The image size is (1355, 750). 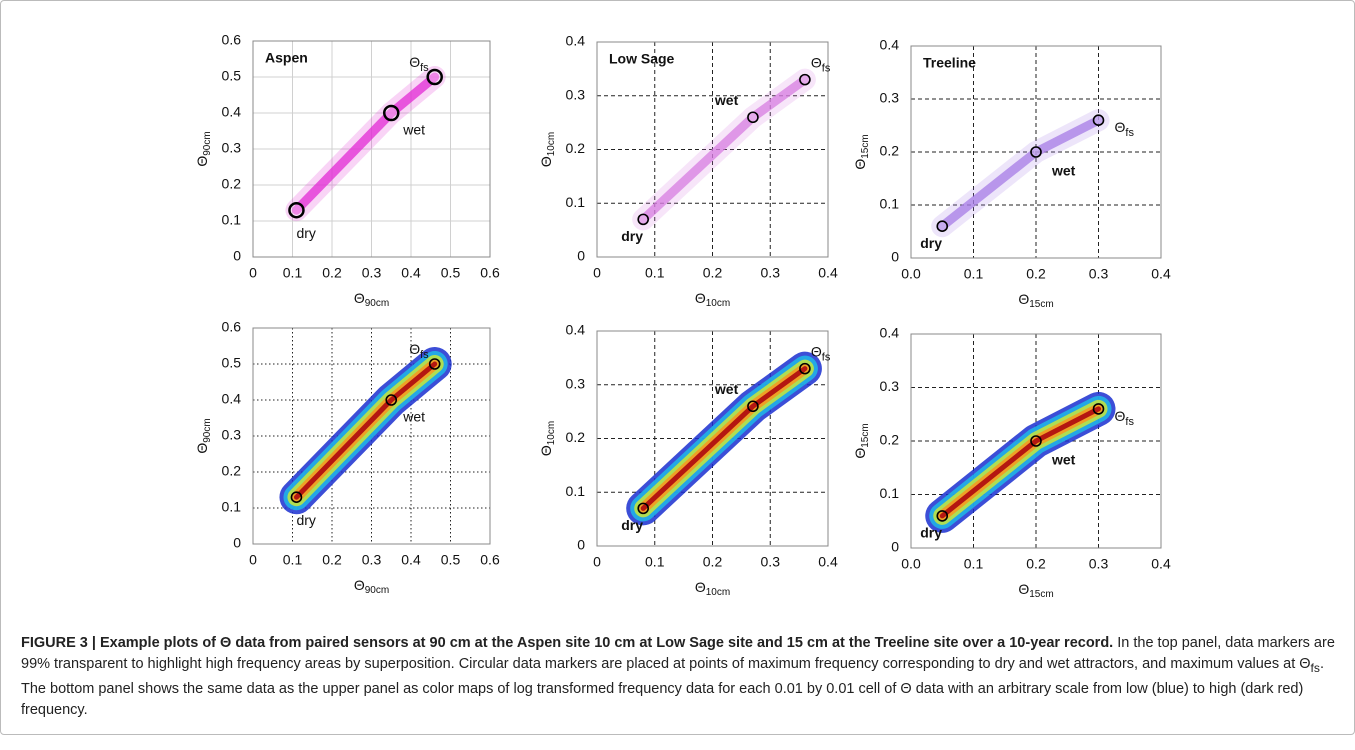 I want to click on panel-title: Low Sage, so click(x=642, y=59).